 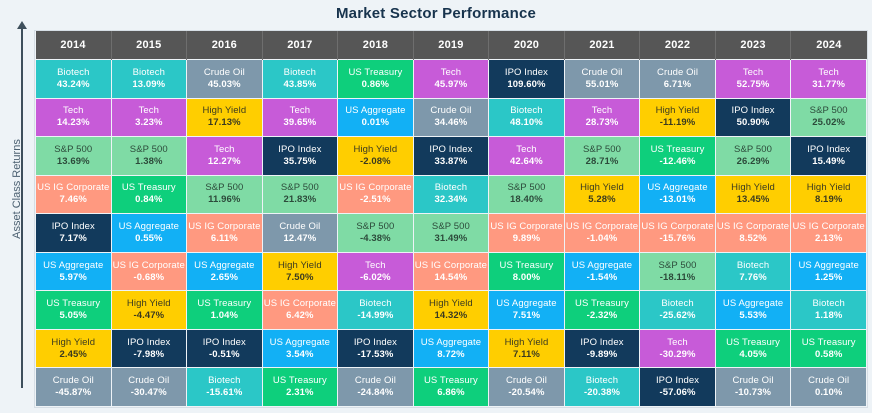 I want to click on cell-2018-us-ig-corporate: US IG Corporate -2.51%, so click(x=375, y=194).